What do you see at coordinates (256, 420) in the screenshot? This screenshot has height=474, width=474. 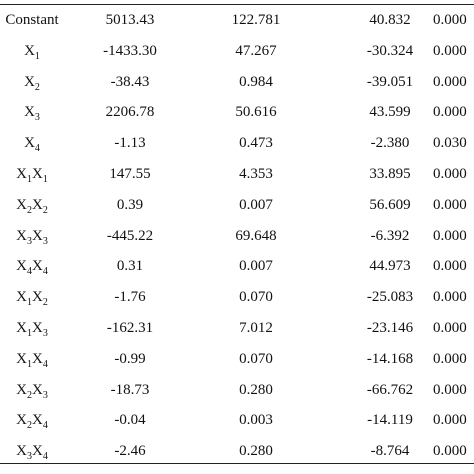 I see `cell-value: 0.003` at bounding box center [256, 420].